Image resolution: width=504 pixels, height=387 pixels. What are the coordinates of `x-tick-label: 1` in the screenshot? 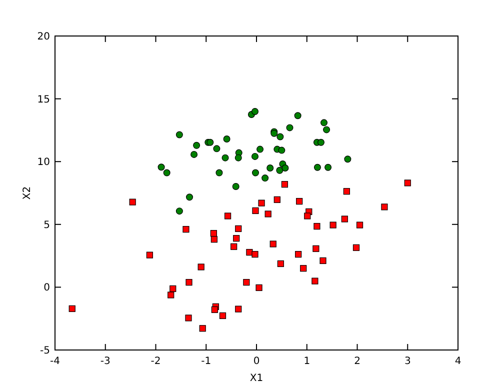 It's located at (307, 361).